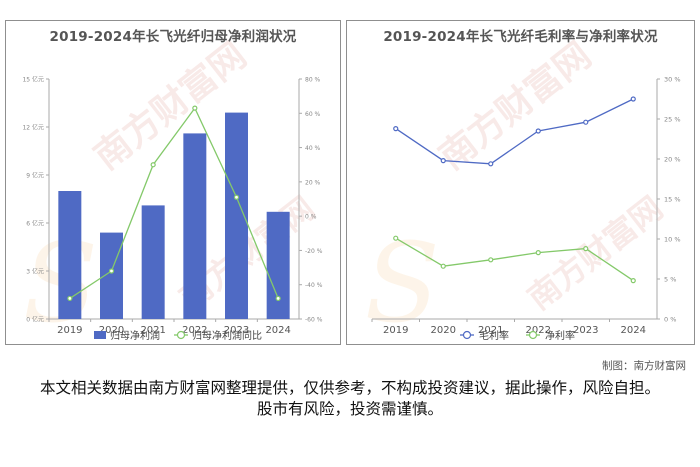 The width and height of the screenshot is (700, 467). Describe the element at coordinates (313, 182) in the screenshot. I see `y2-tick-label: 20 %` at that location.